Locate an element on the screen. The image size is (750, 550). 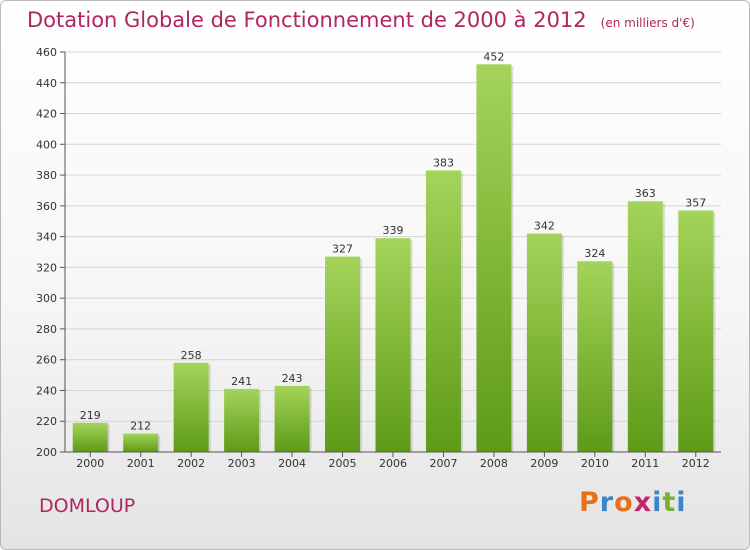
y-tick-label: 400 is located at coordinates (46, 144).